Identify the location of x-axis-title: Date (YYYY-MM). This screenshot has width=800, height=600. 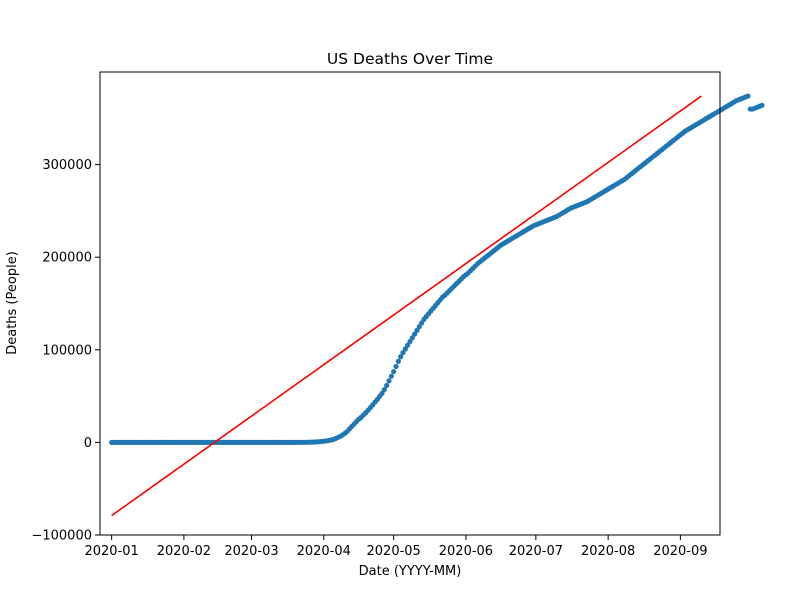
(410, 571).